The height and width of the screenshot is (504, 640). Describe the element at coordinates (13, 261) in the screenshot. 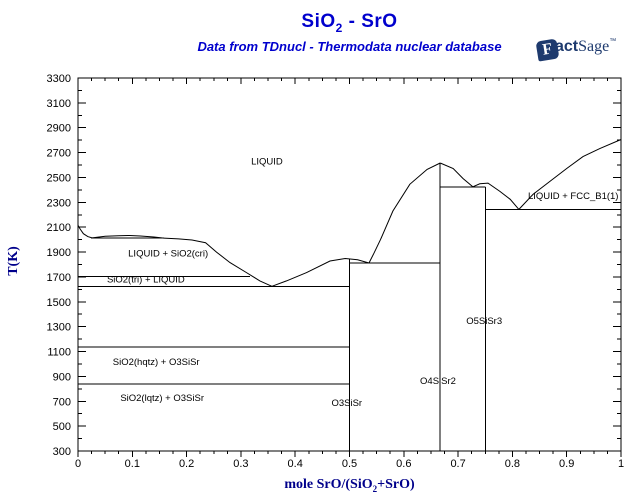

I see `y-axis-title: T(K)` at that location.